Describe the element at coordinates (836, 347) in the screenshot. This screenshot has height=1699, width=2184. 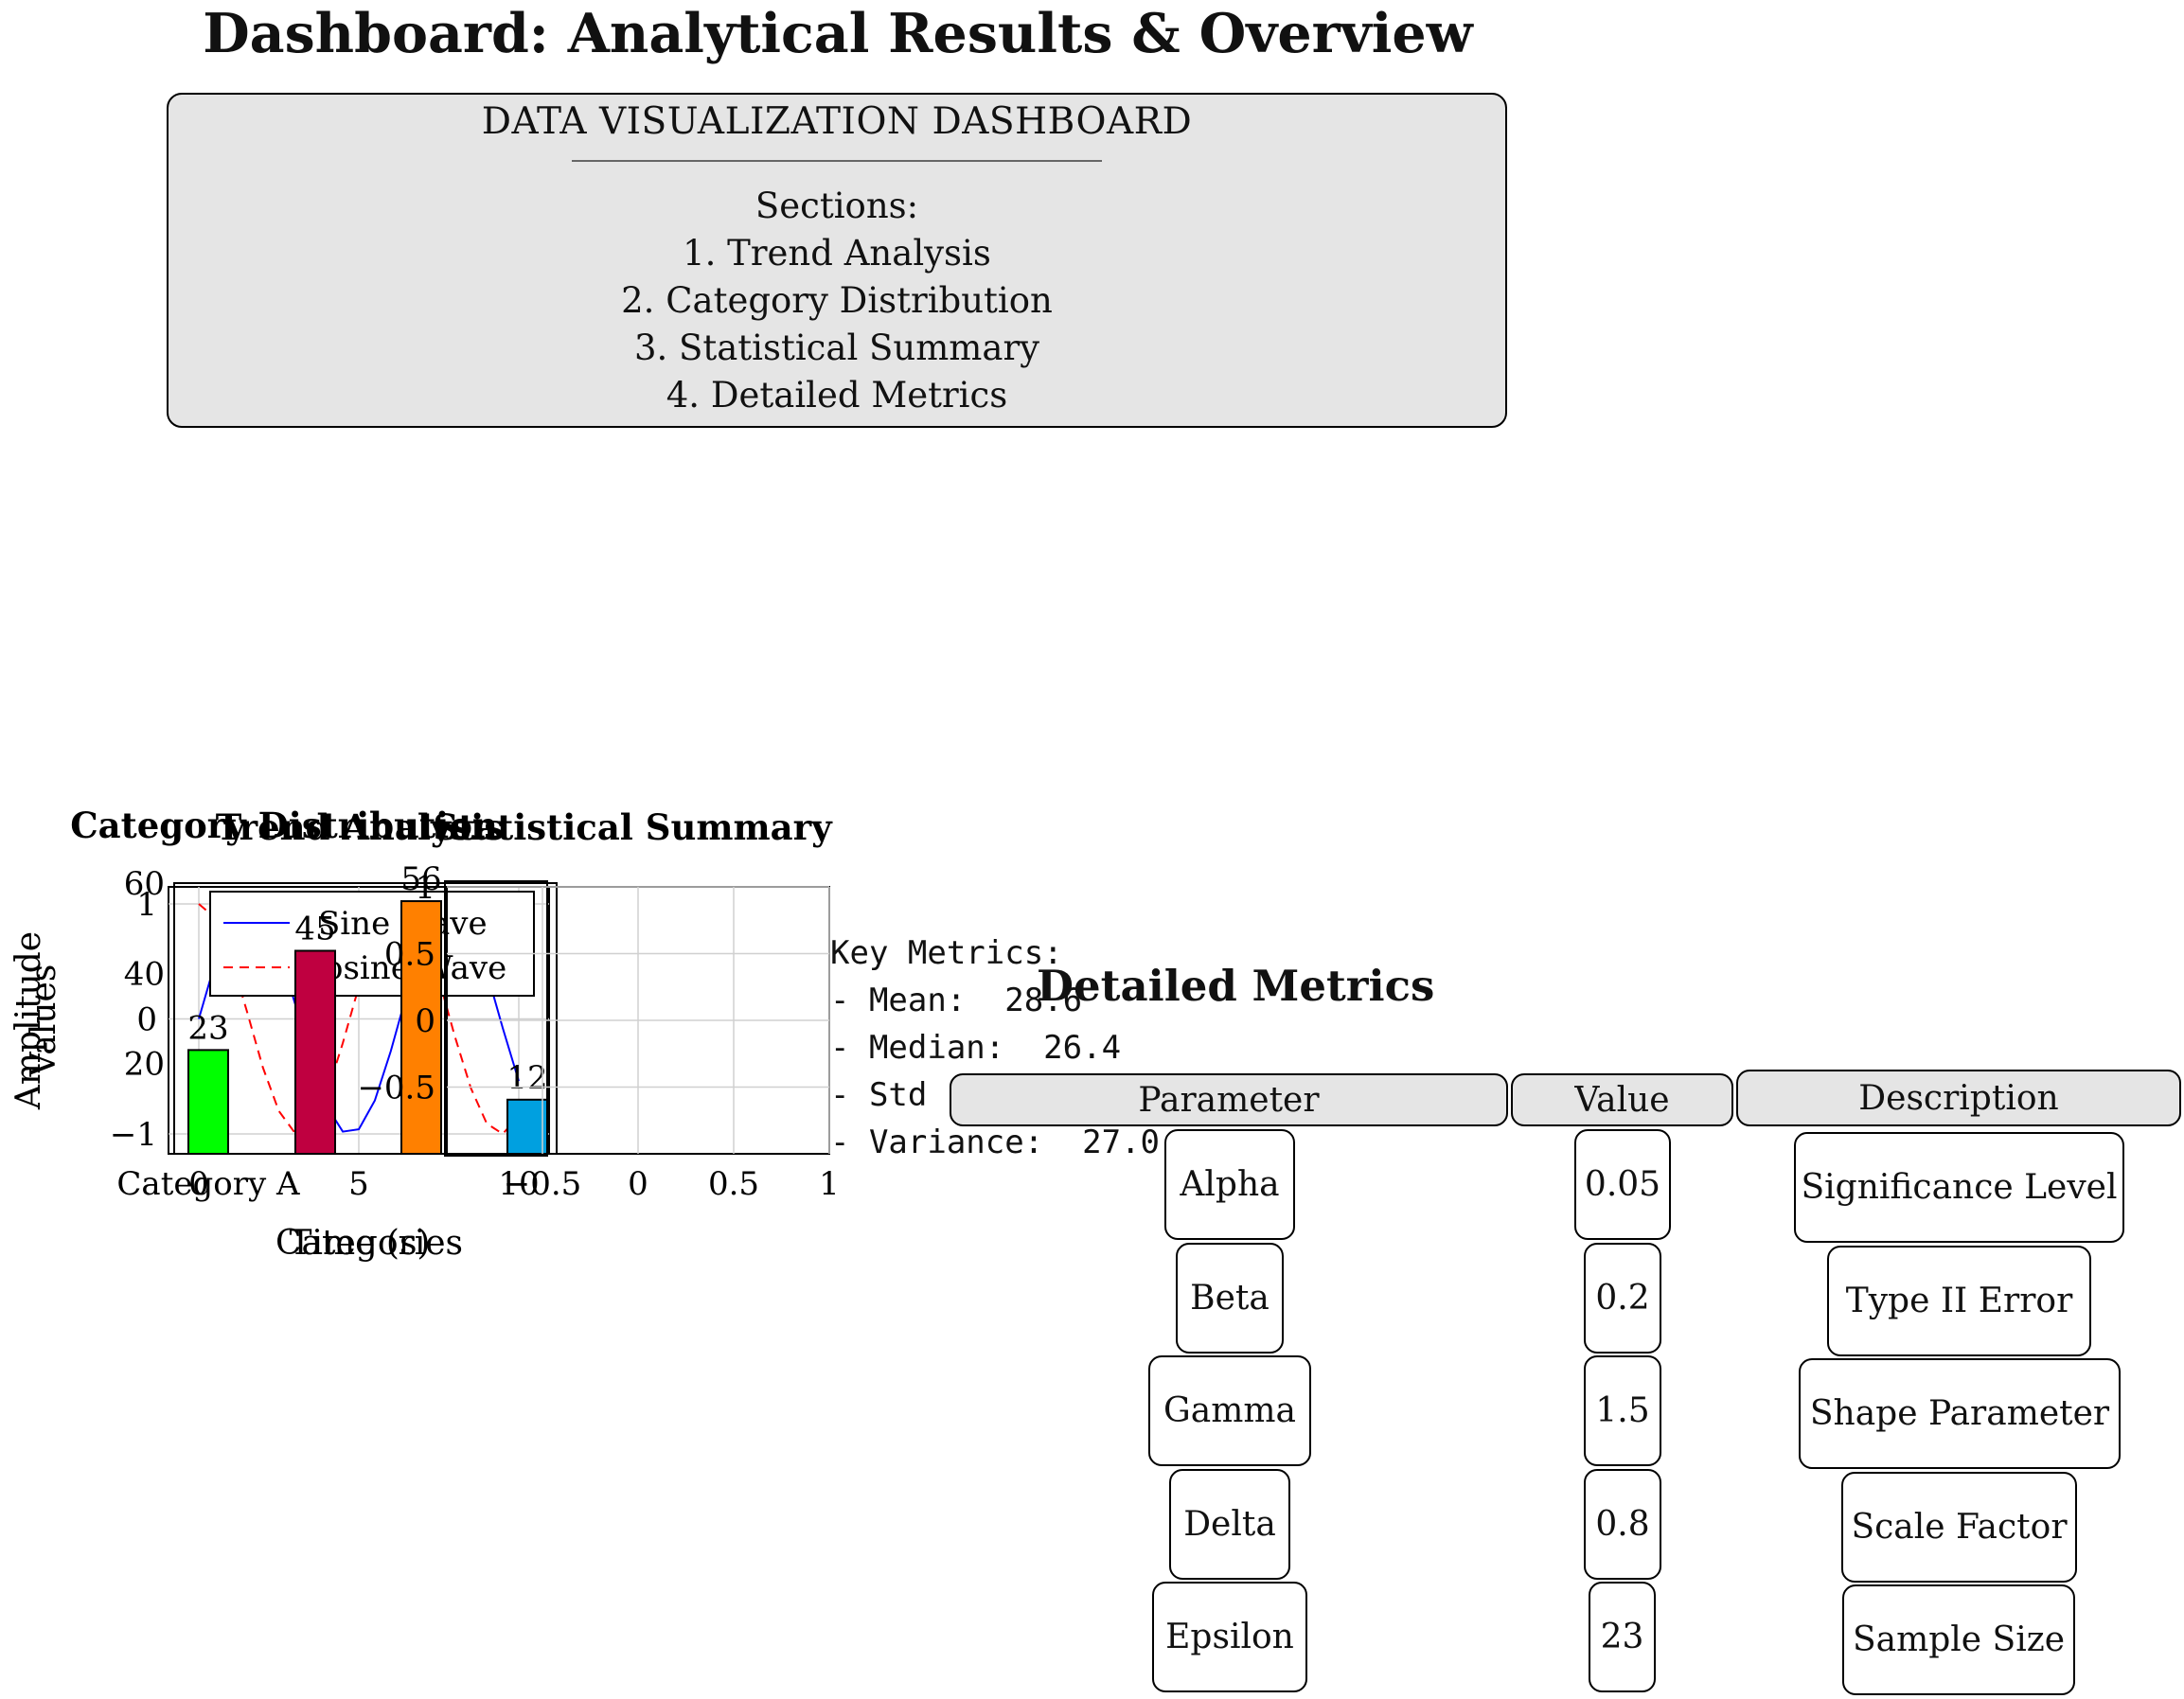
I see `section-item: 3. Statistical Summary` at that location.